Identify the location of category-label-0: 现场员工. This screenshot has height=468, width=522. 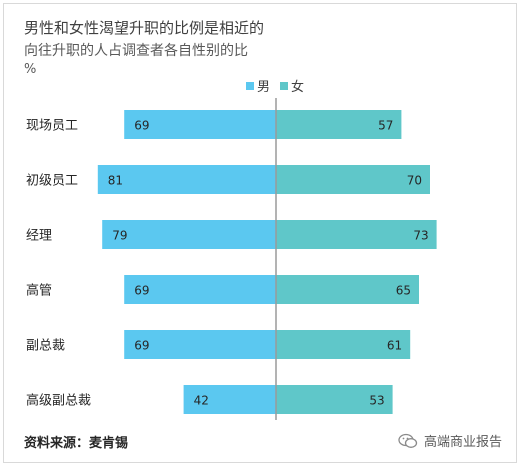
(52, 126).